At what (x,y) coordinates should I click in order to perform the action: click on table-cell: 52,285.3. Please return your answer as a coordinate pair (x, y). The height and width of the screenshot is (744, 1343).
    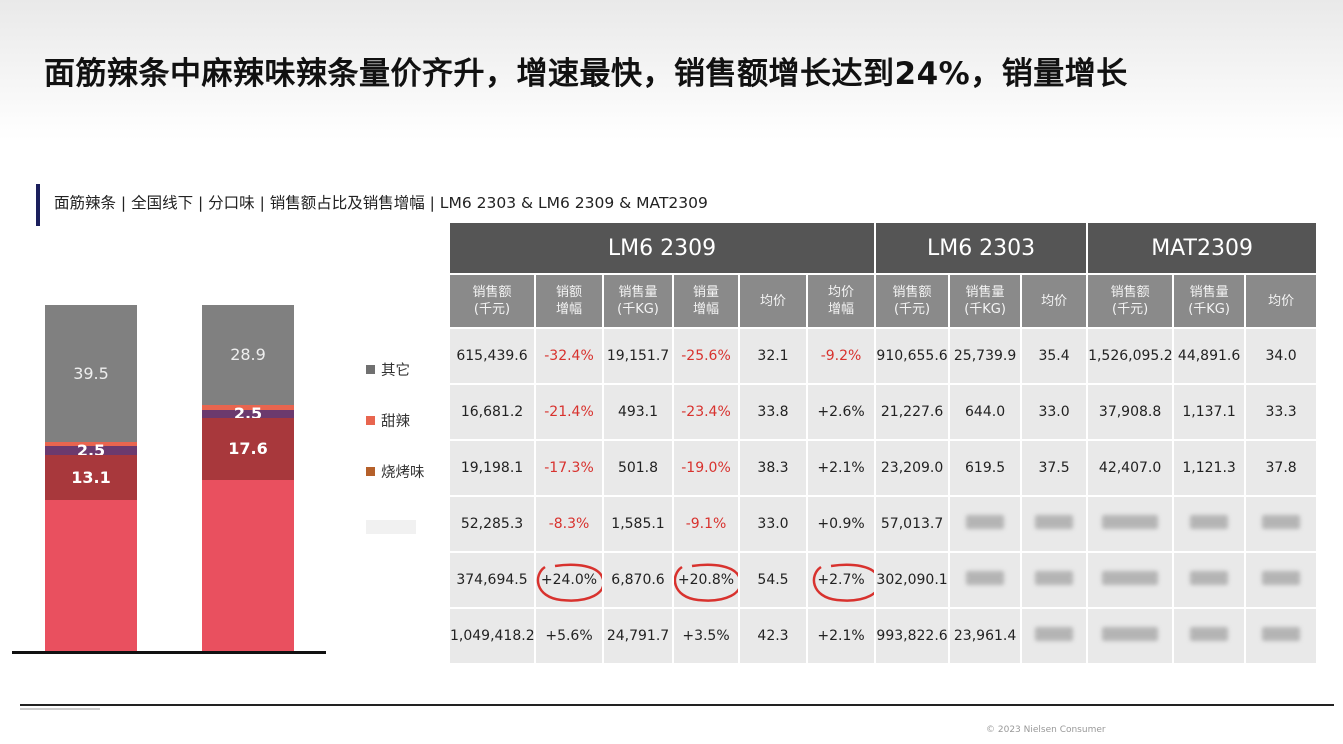
    Looking at the image, I should click on (492, 524).